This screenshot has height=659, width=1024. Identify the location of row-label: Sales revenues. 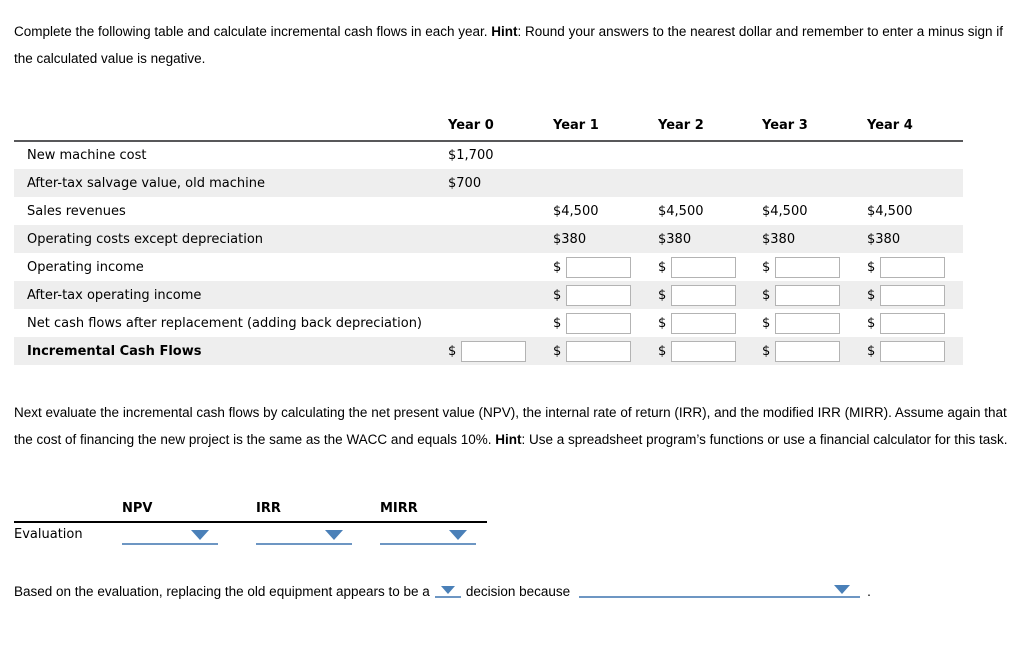
(76, 211).